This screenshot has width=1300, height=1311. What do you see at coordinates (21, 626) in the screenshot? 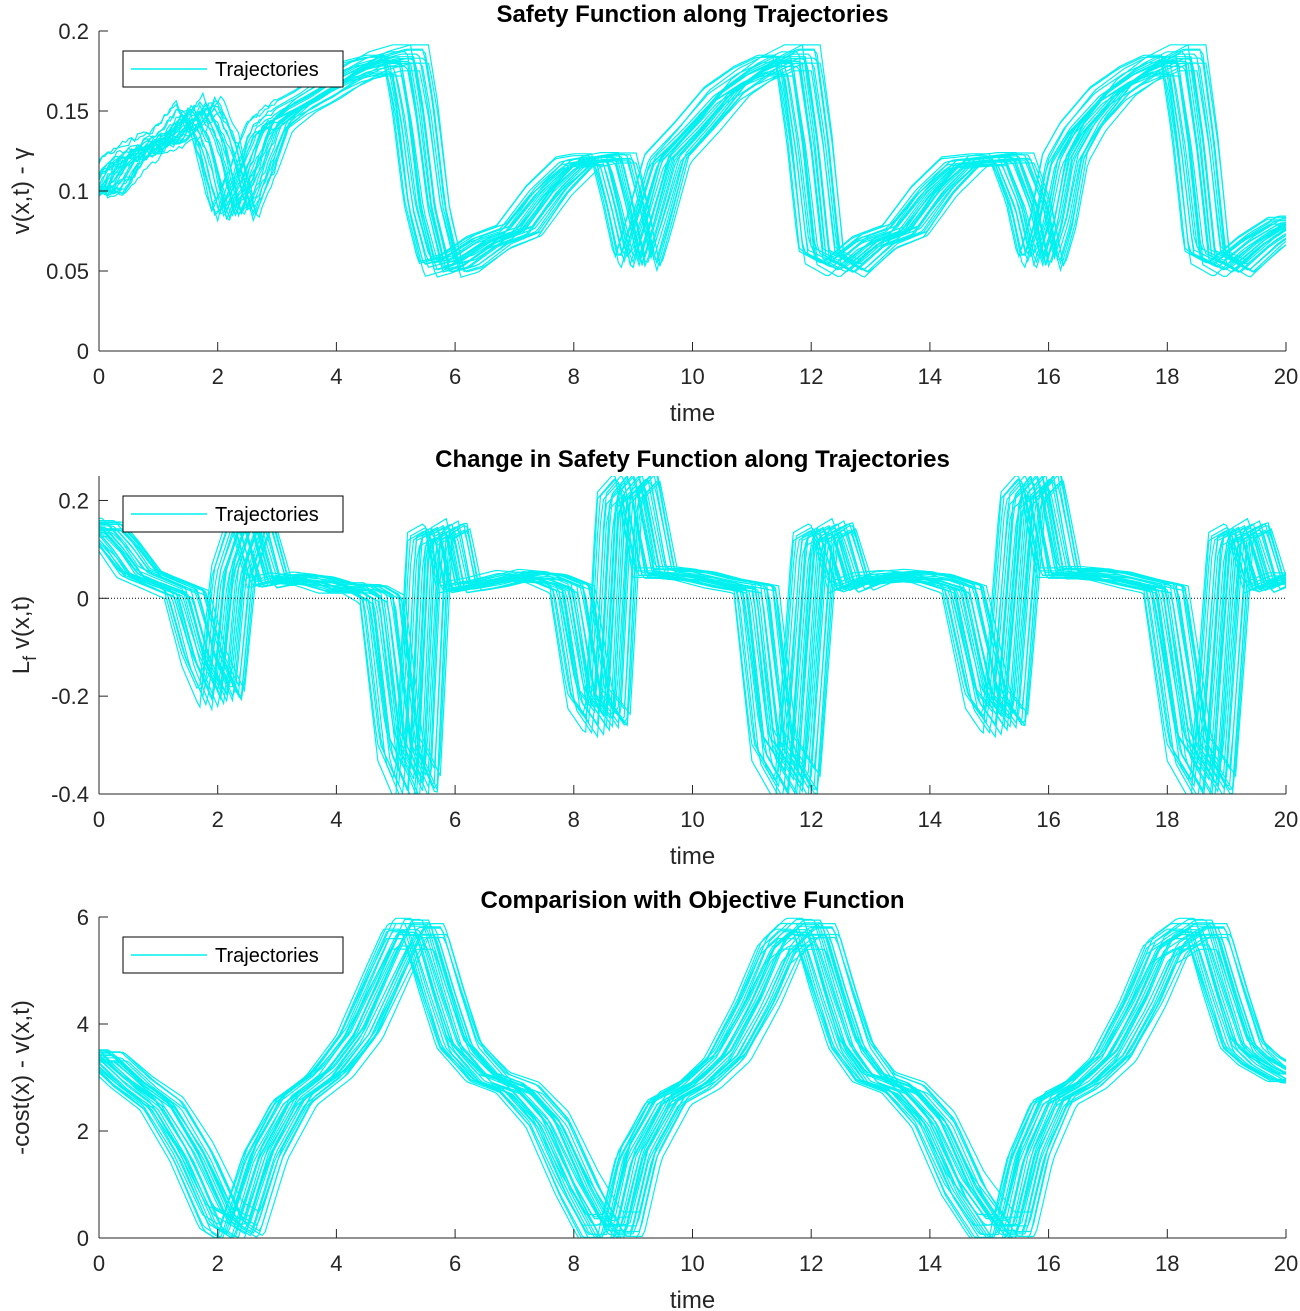
I see `y-axis-label-part: v(x,t)` at bounding box center [21, 626].